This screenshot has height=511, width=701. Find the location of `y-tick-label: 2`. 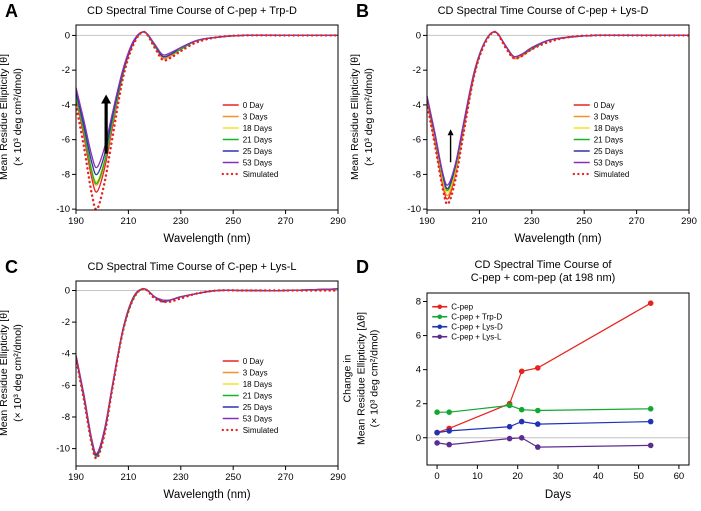

y-tick-label: 2 is located at coordinates (418, 404).